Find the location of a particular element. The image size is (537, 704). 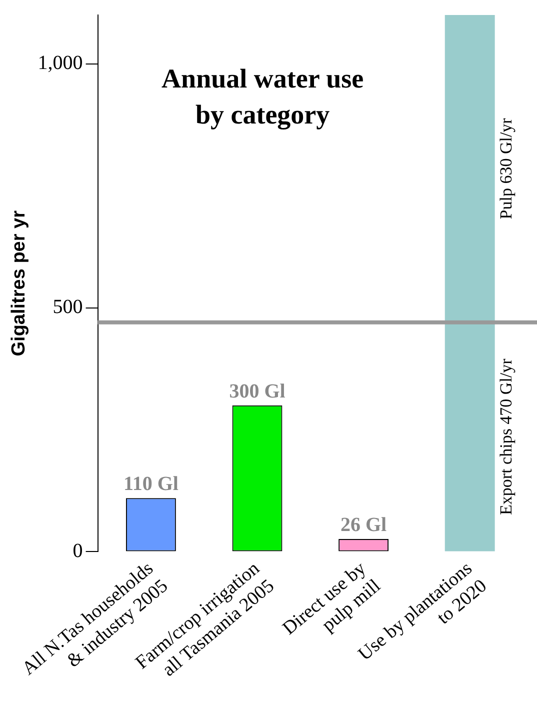

data-label: Pulp 630 Gl/yr is located at coordinates (506, 169).